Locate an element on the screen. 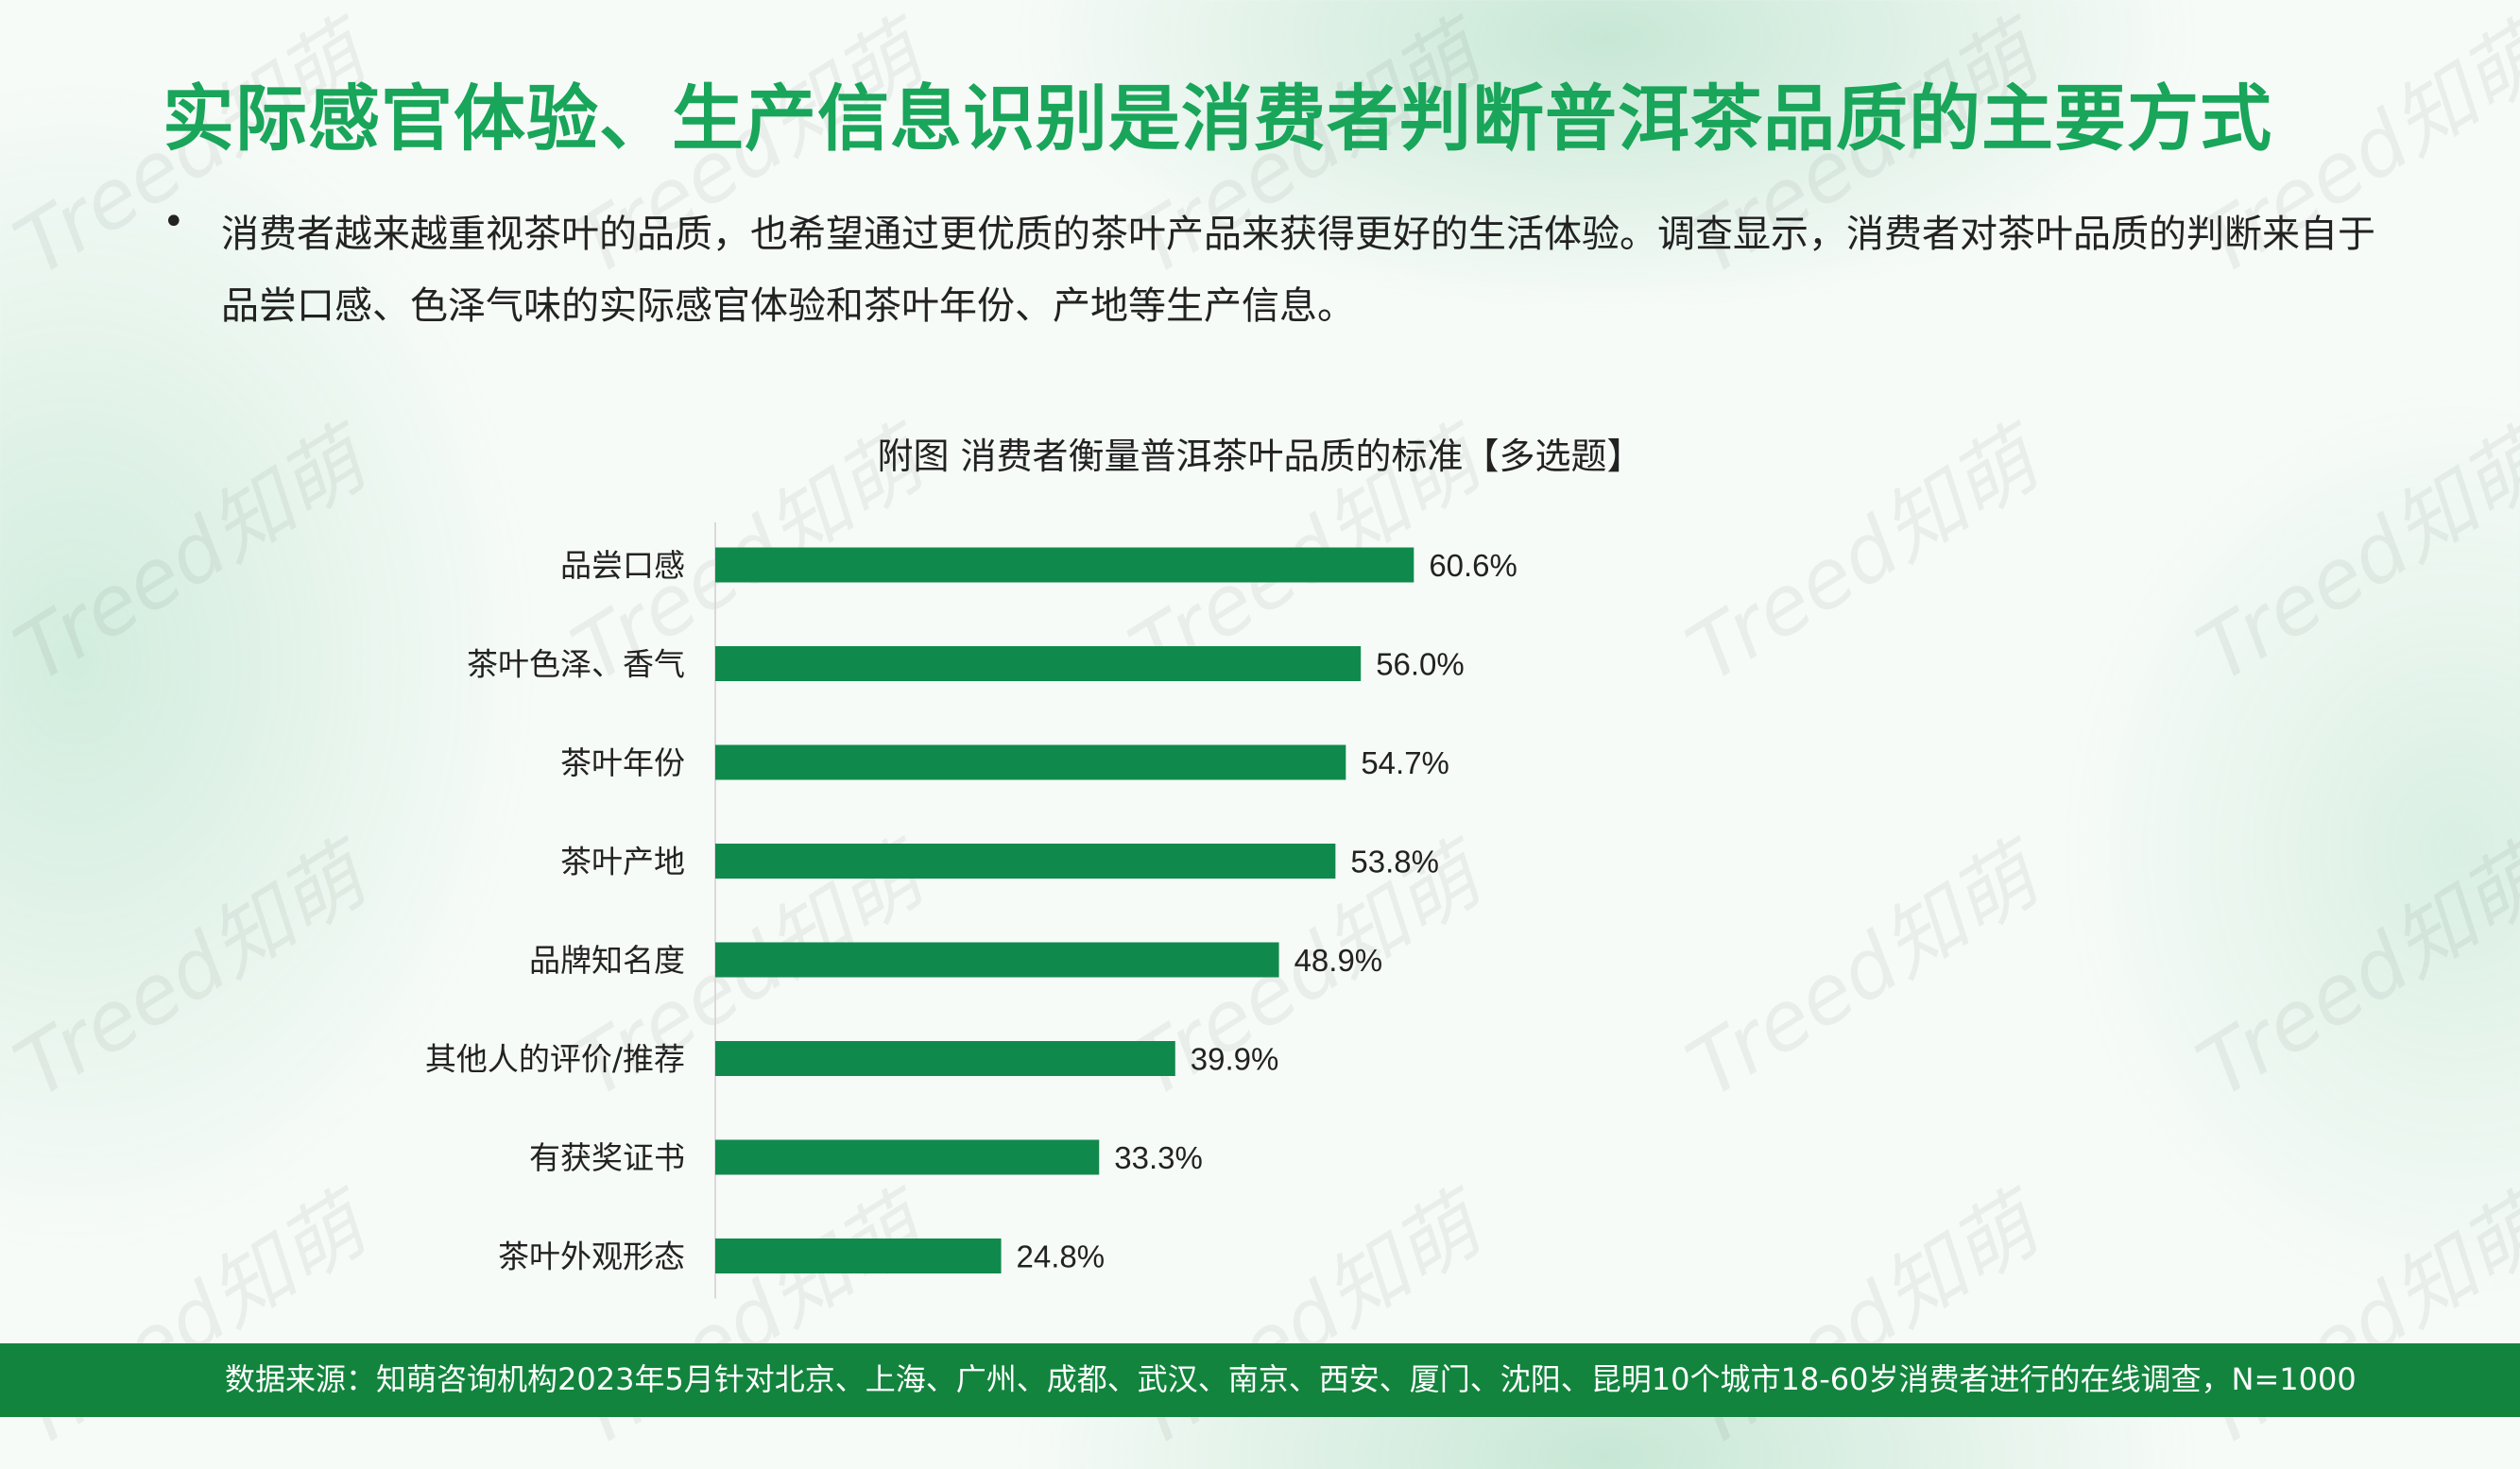  category-label: 其他人的评价/推荐 is located at coordinates (555, 1059).